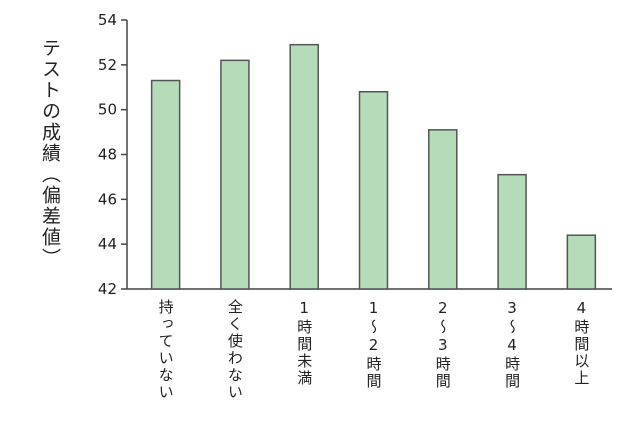  What do you see at coordinates (443, 344) in the screenshot?
I see `x-tick-label: 2〜3時間` at bounding box center [443, 344].